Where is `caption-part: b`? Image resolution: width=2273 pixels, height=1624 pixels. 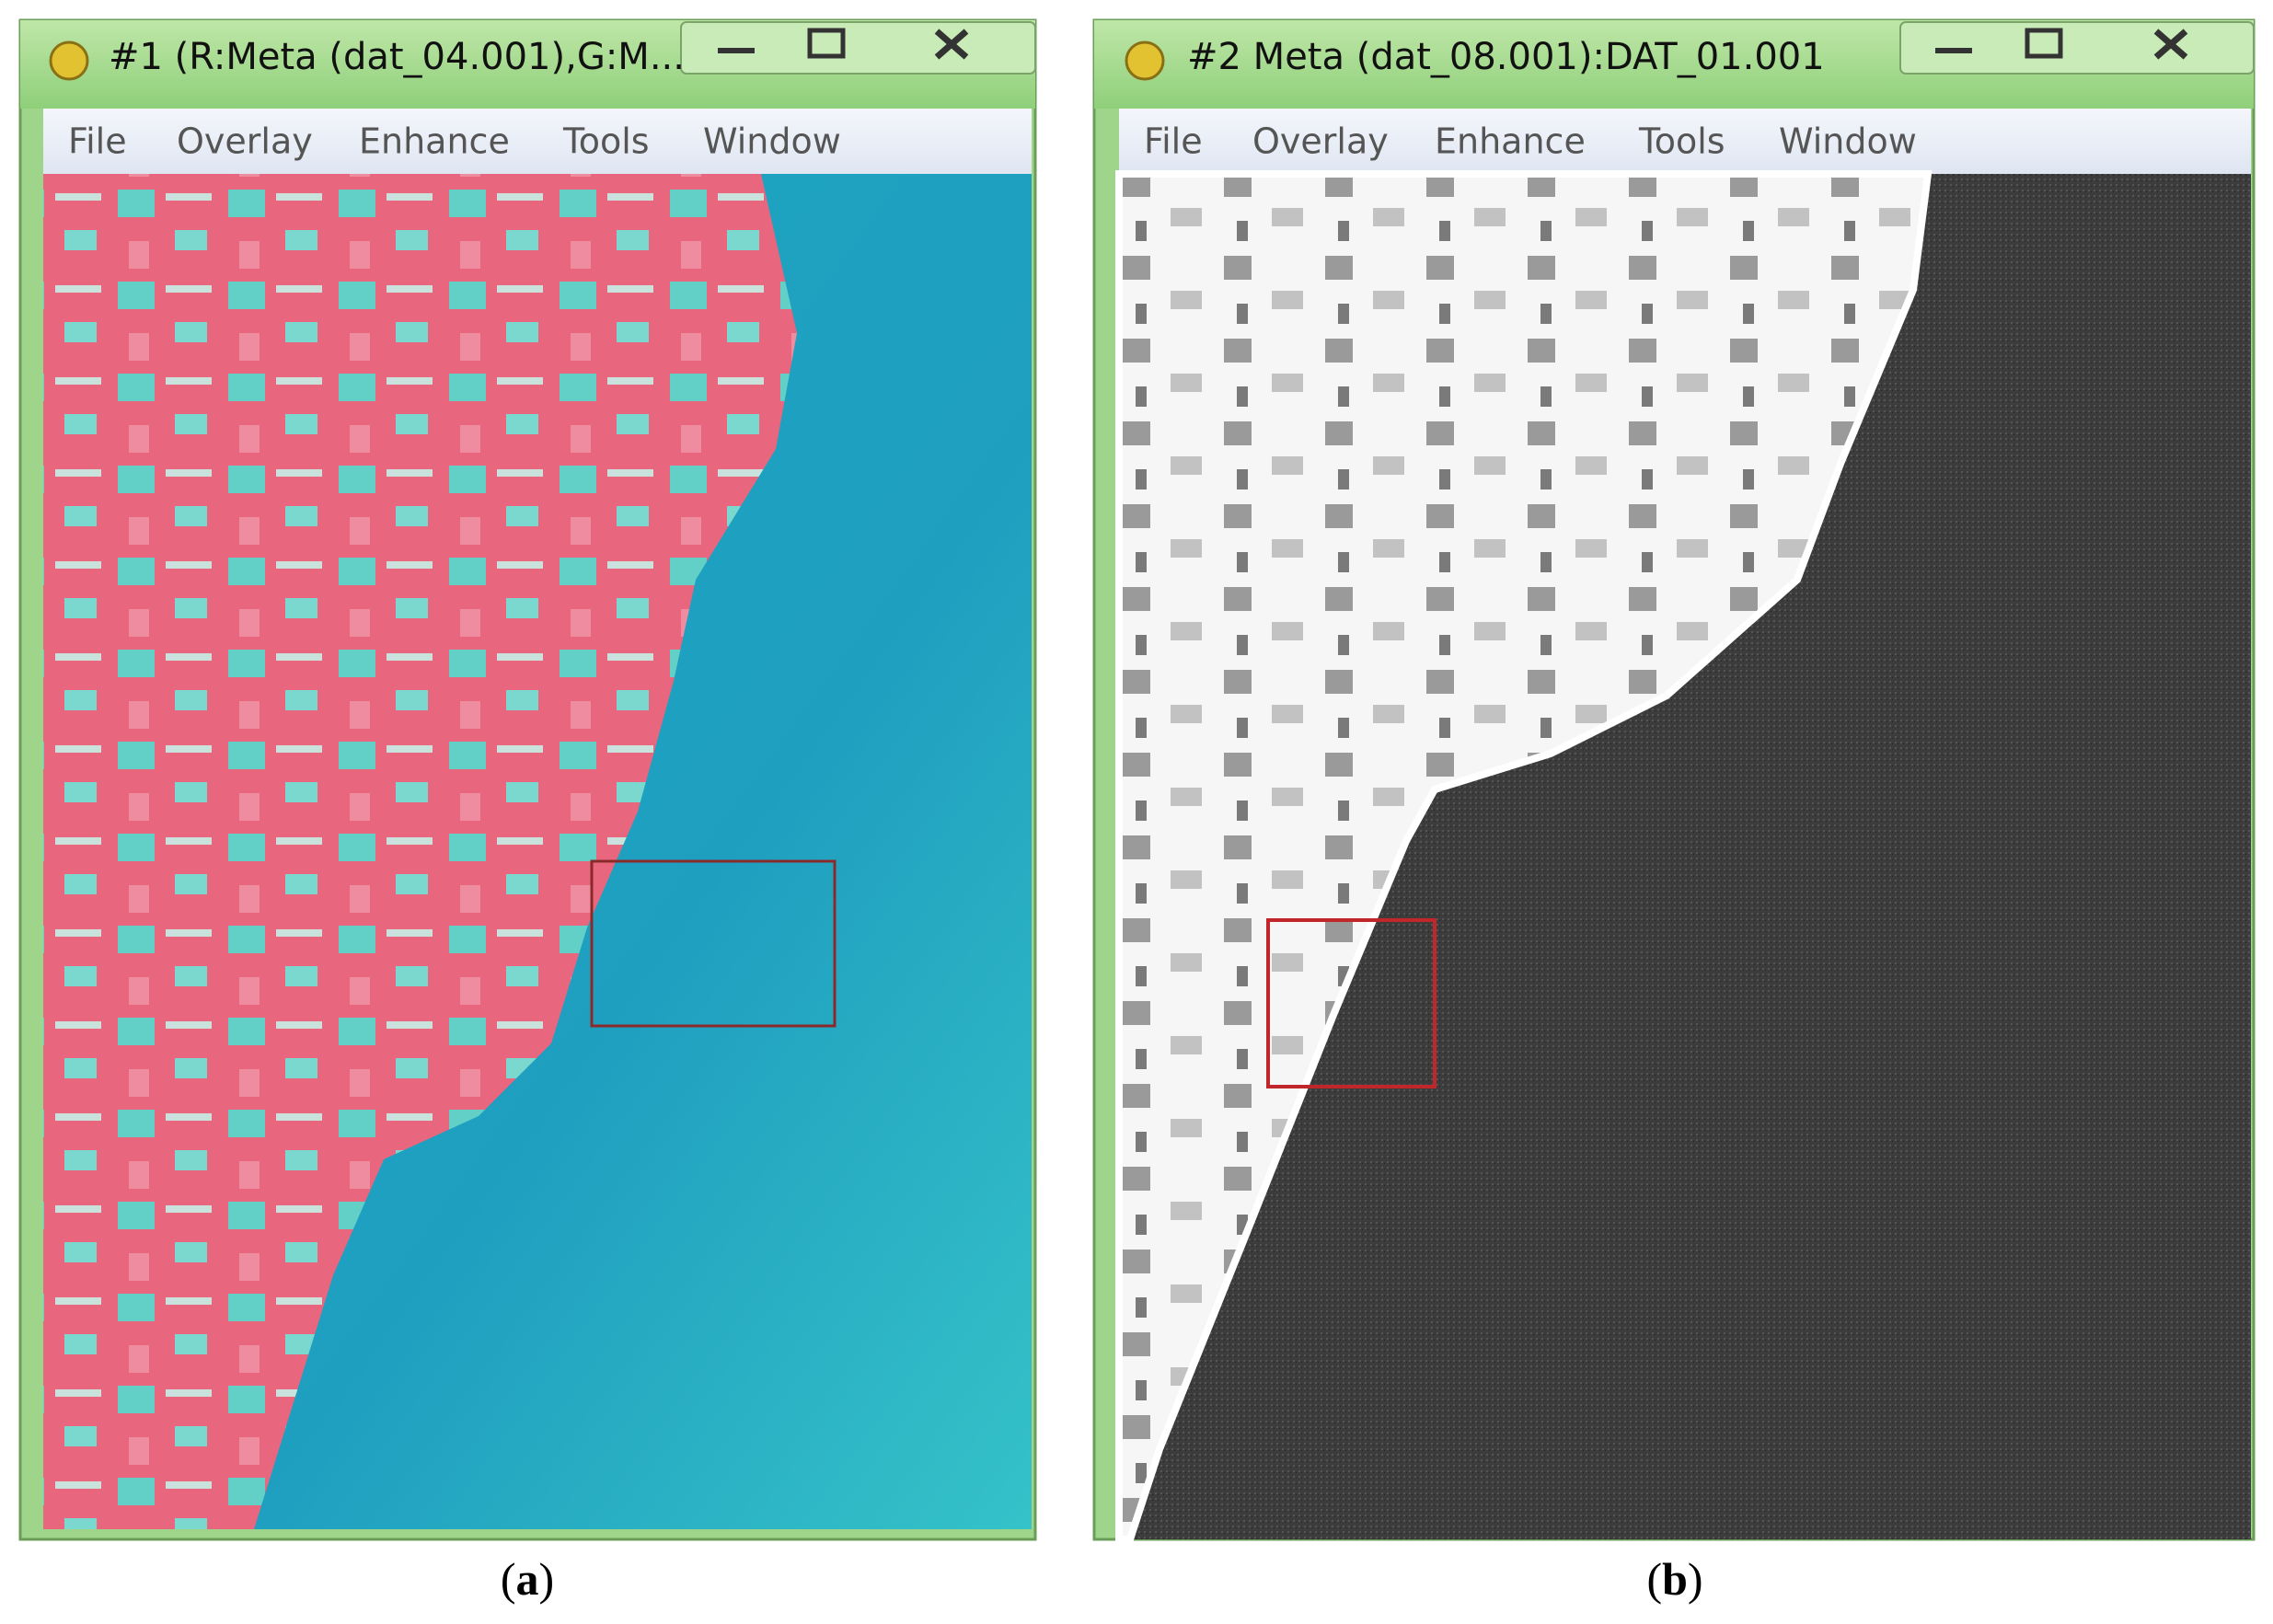
caption-part: b is located at coordinates (1675, 1579).